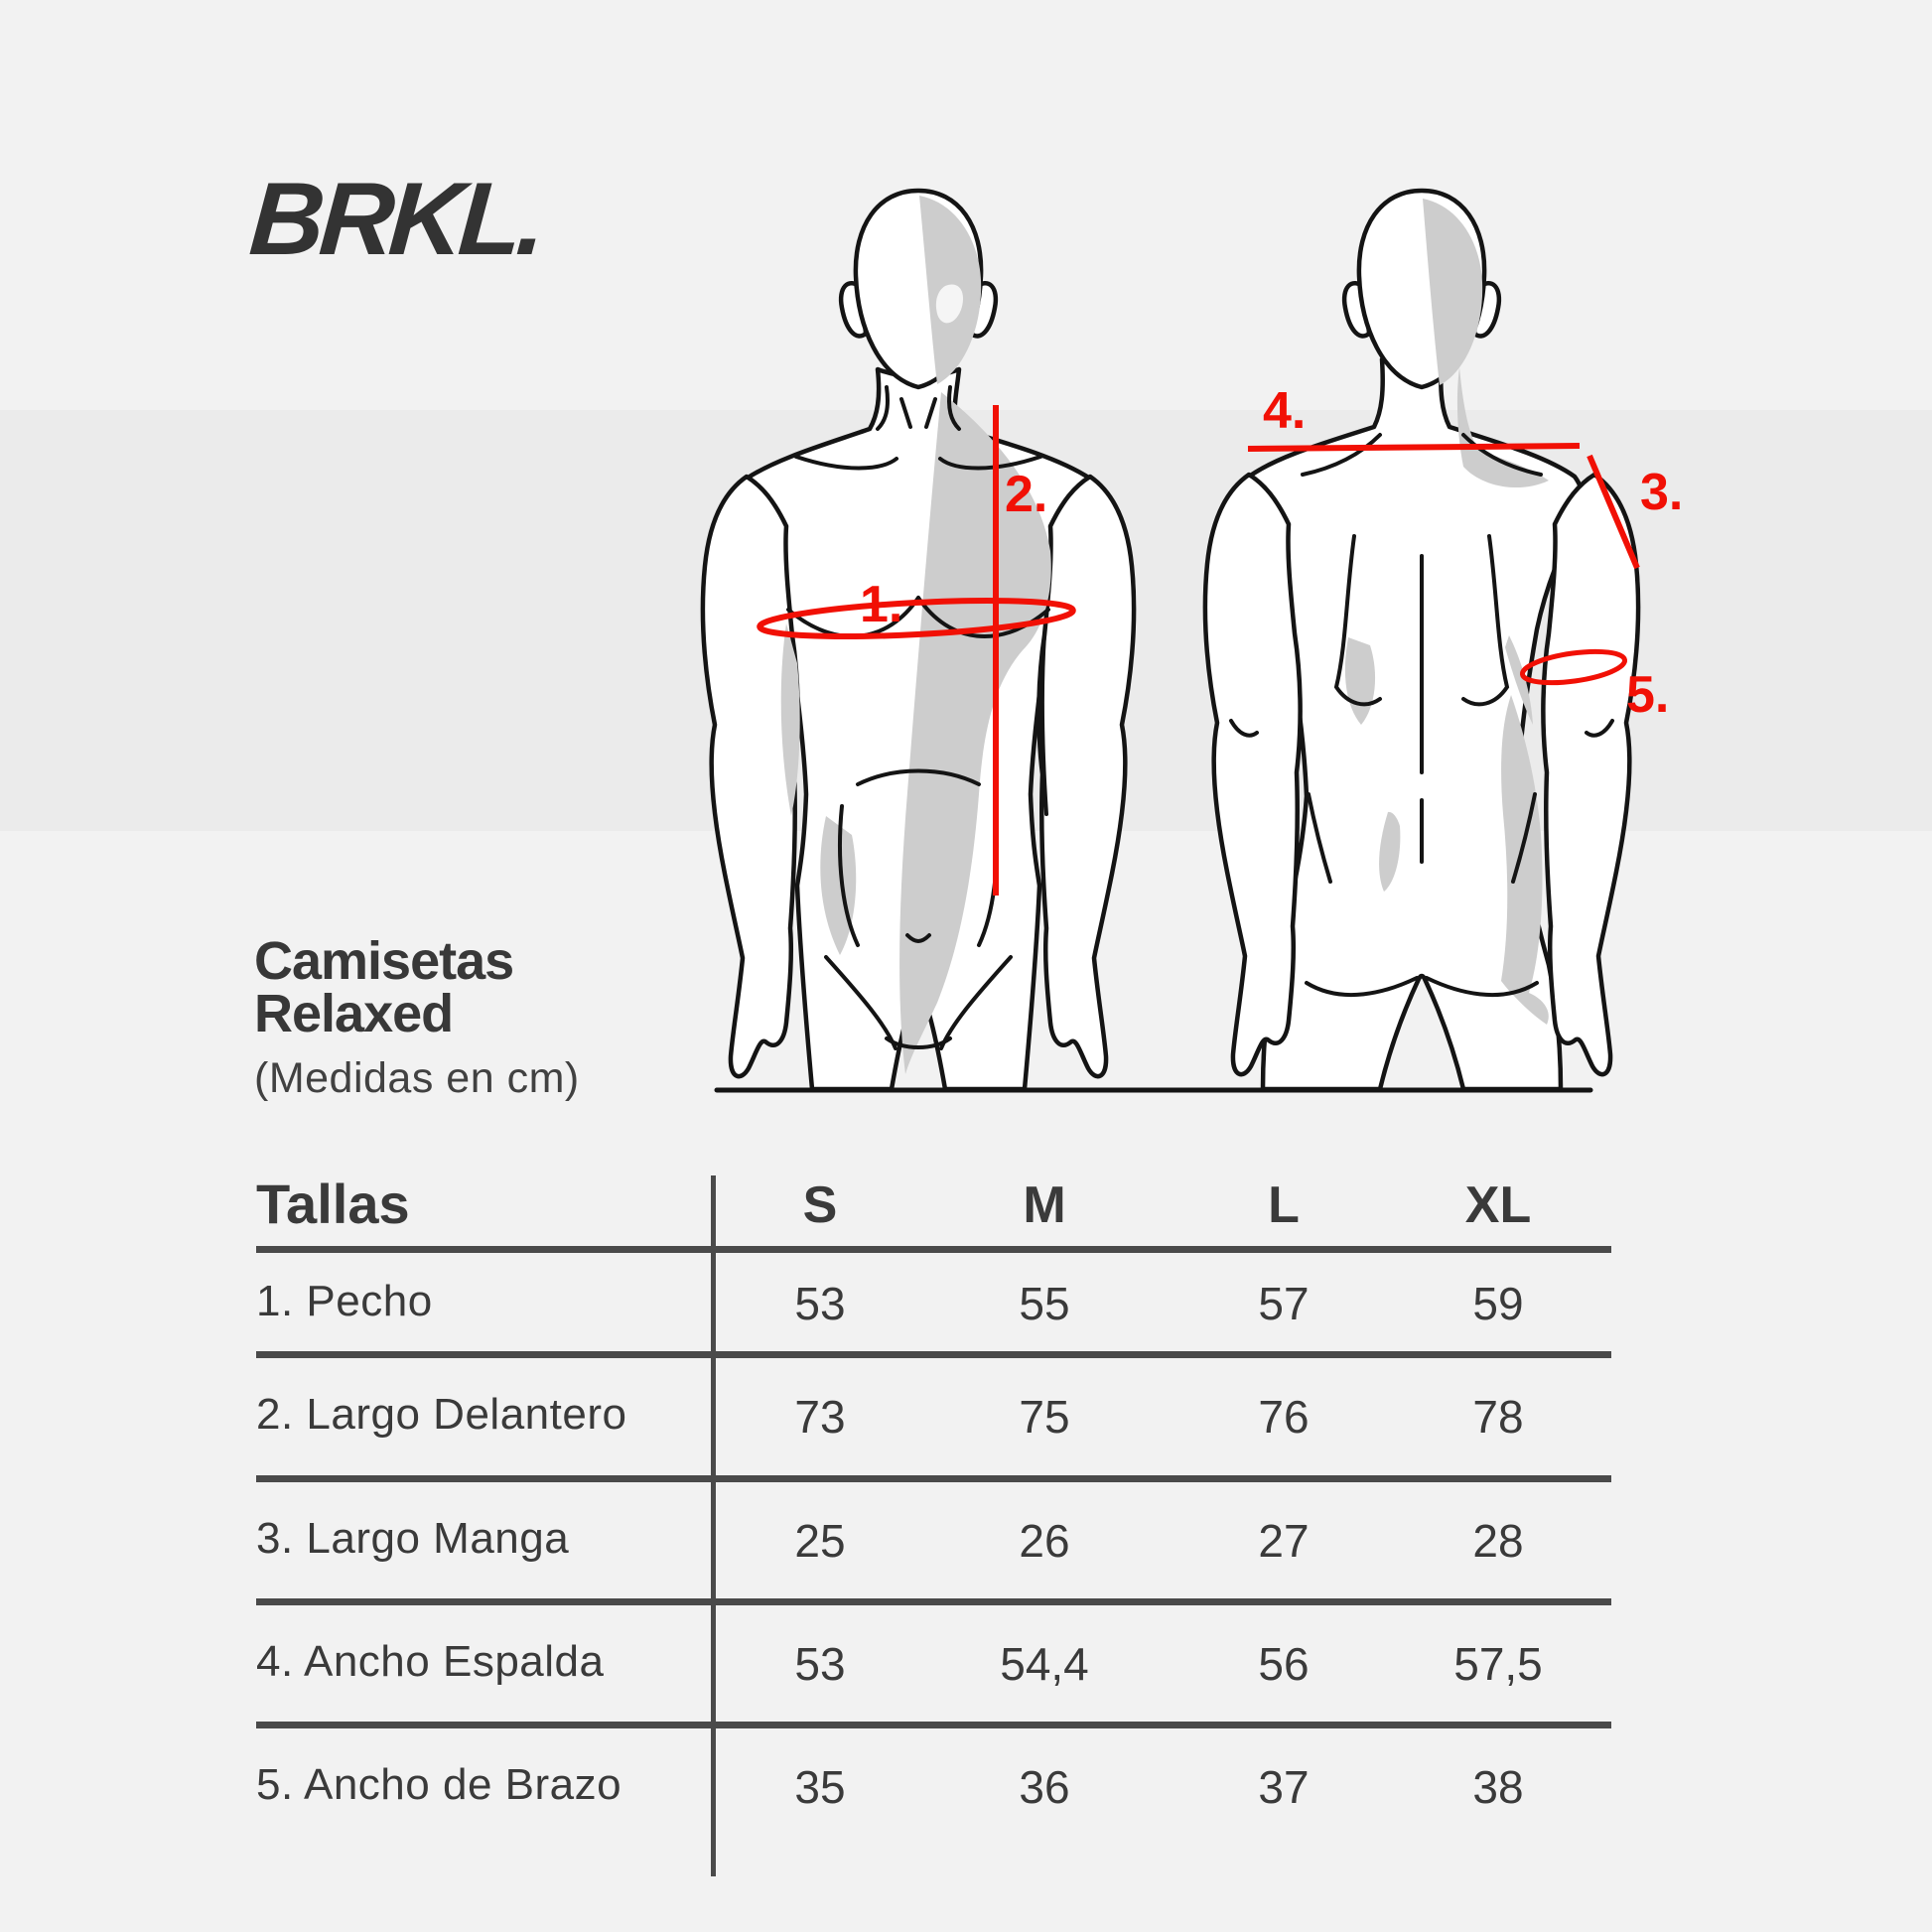 The image size is (1932, 1932). Describe the element at coordinates (1498, 1787) in the screenshot. I see `table-cell: 38` at that location.